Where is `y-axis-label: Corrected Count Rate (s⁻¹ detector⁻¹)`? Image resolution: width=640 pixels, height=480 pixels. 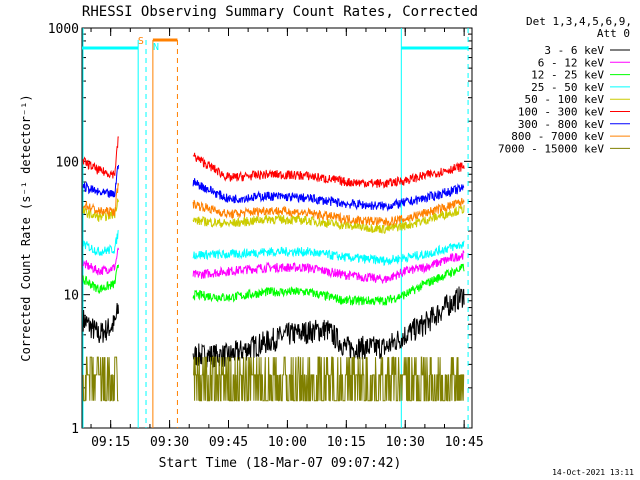
y-axis-label: Corrected Count Rate (s⁻¹ detector⁻¹) is located at coordinates (26, 227).